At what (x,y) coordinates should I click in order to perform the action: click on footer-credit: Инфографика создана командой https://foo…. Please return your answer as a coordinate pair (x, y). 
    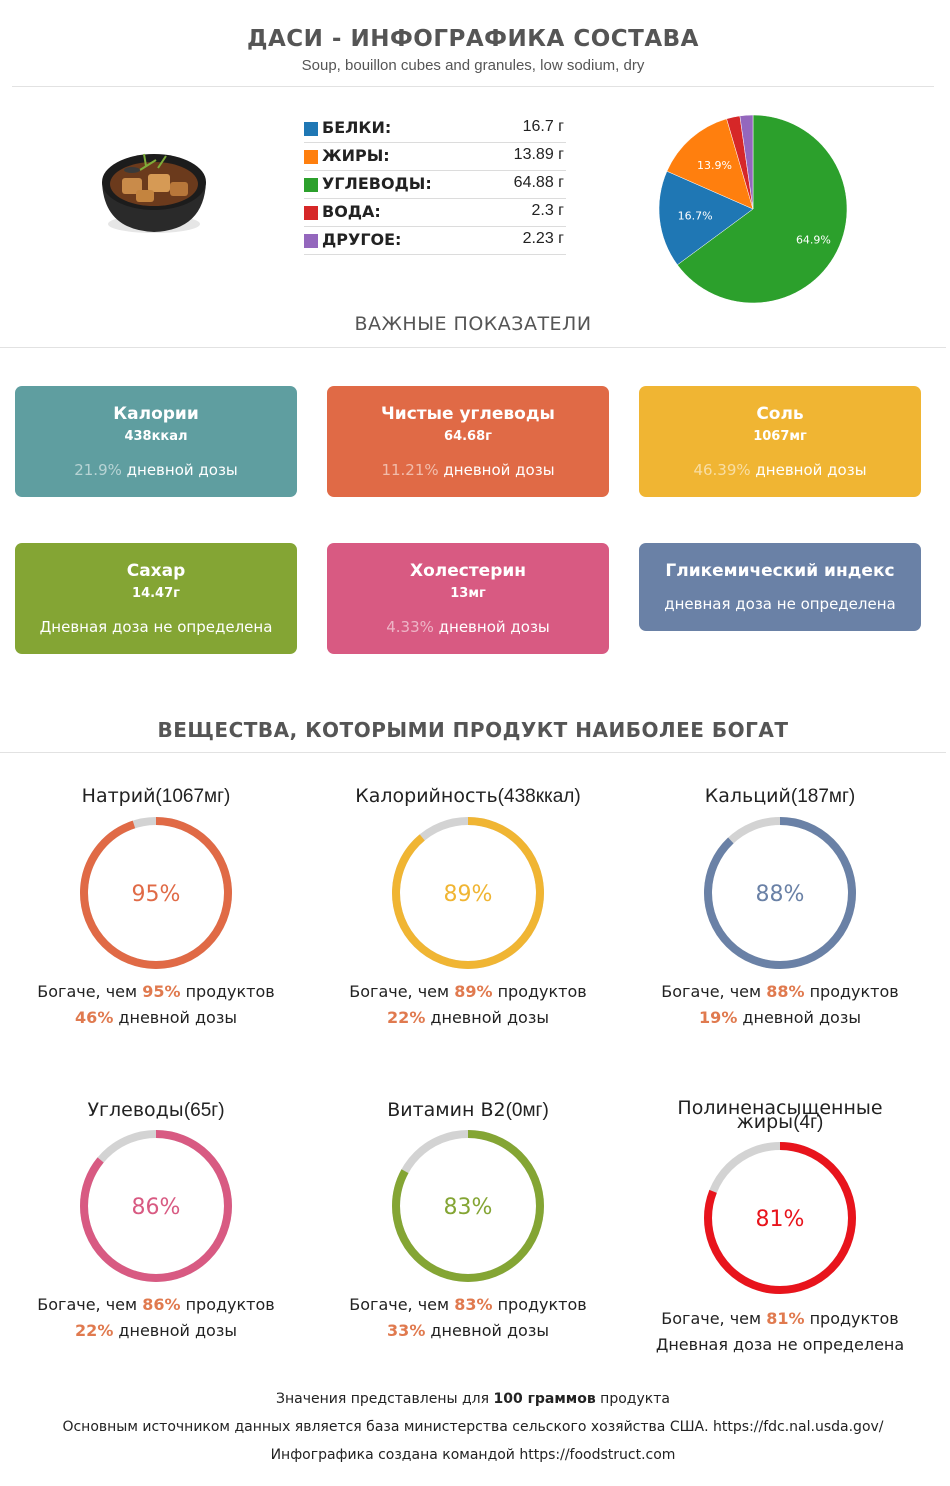
    Looking at the image, I should click on (473, 1455).